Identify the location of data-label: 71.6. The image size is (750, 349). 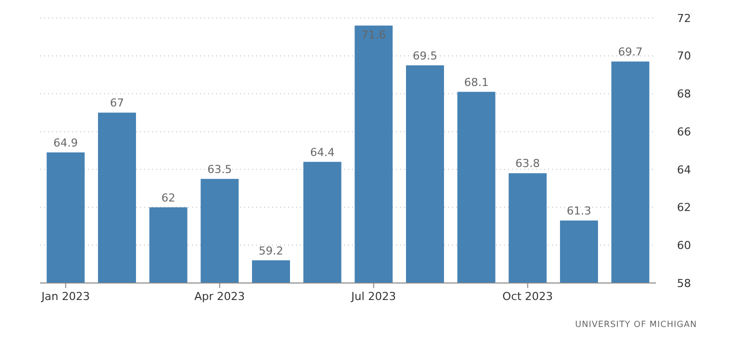
(373, 35).